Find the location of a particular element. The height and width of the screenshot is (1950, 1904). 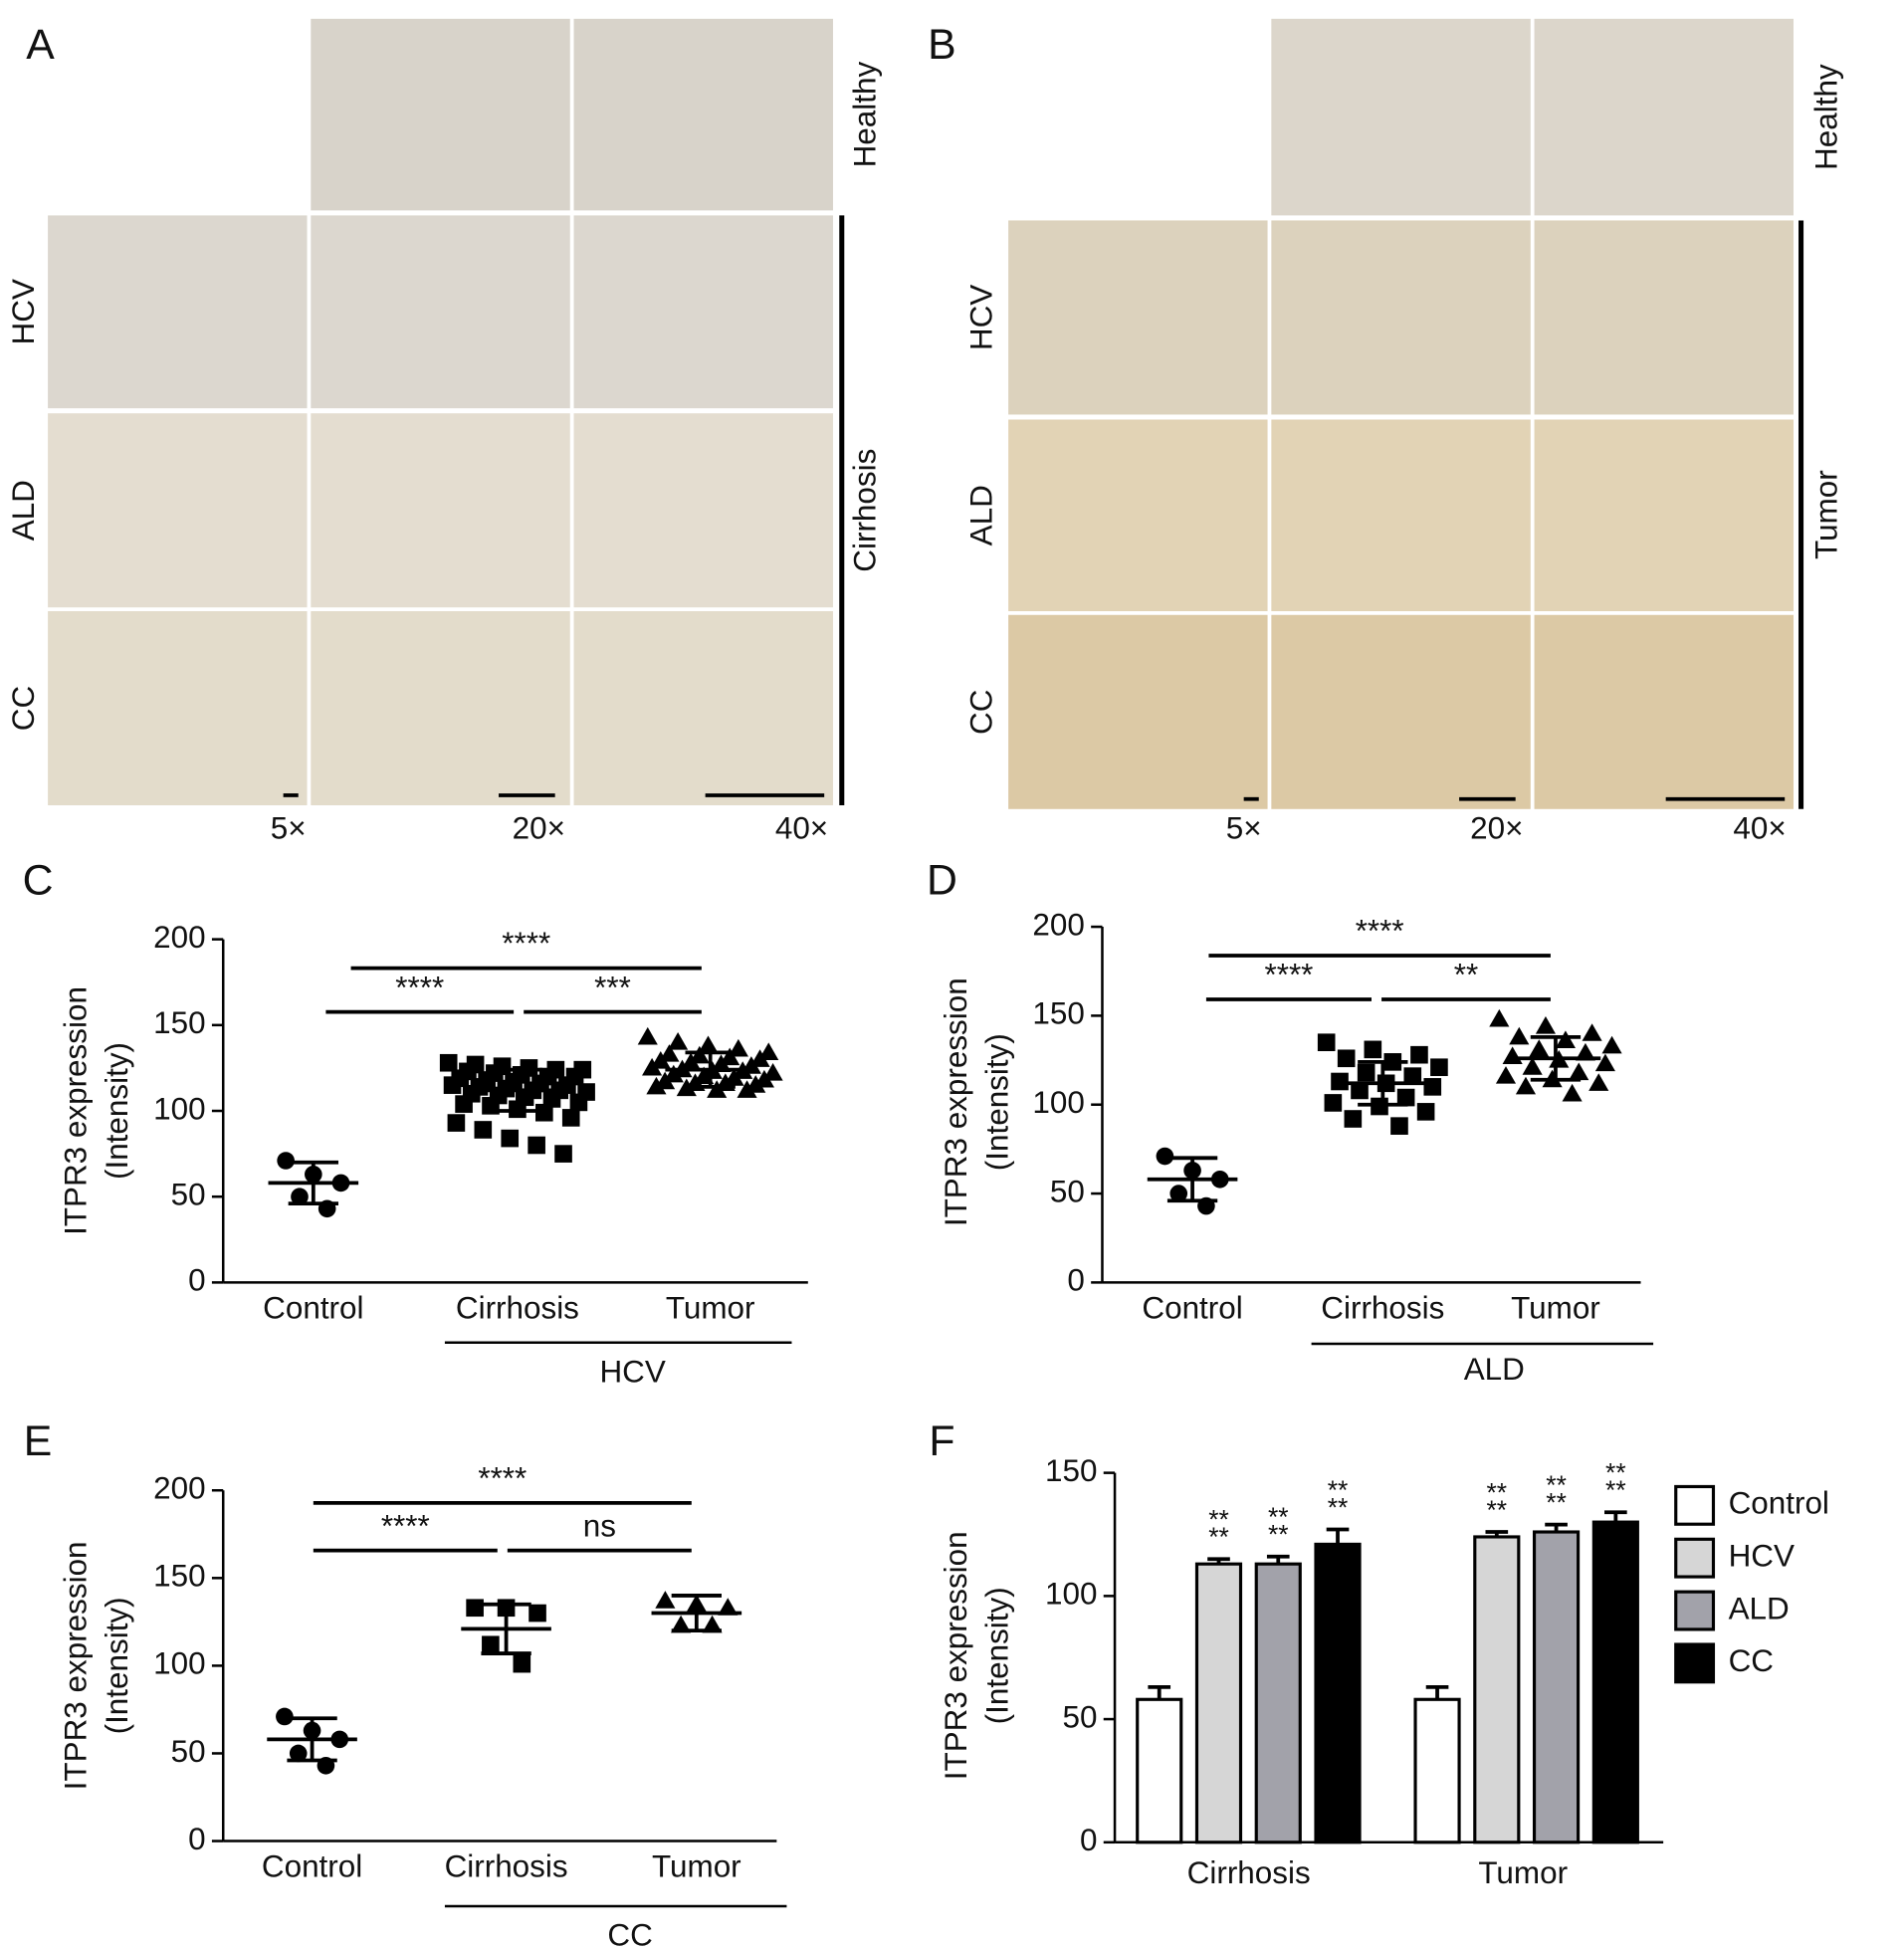

panel-letter: E is located at coordinates (38, 1441).